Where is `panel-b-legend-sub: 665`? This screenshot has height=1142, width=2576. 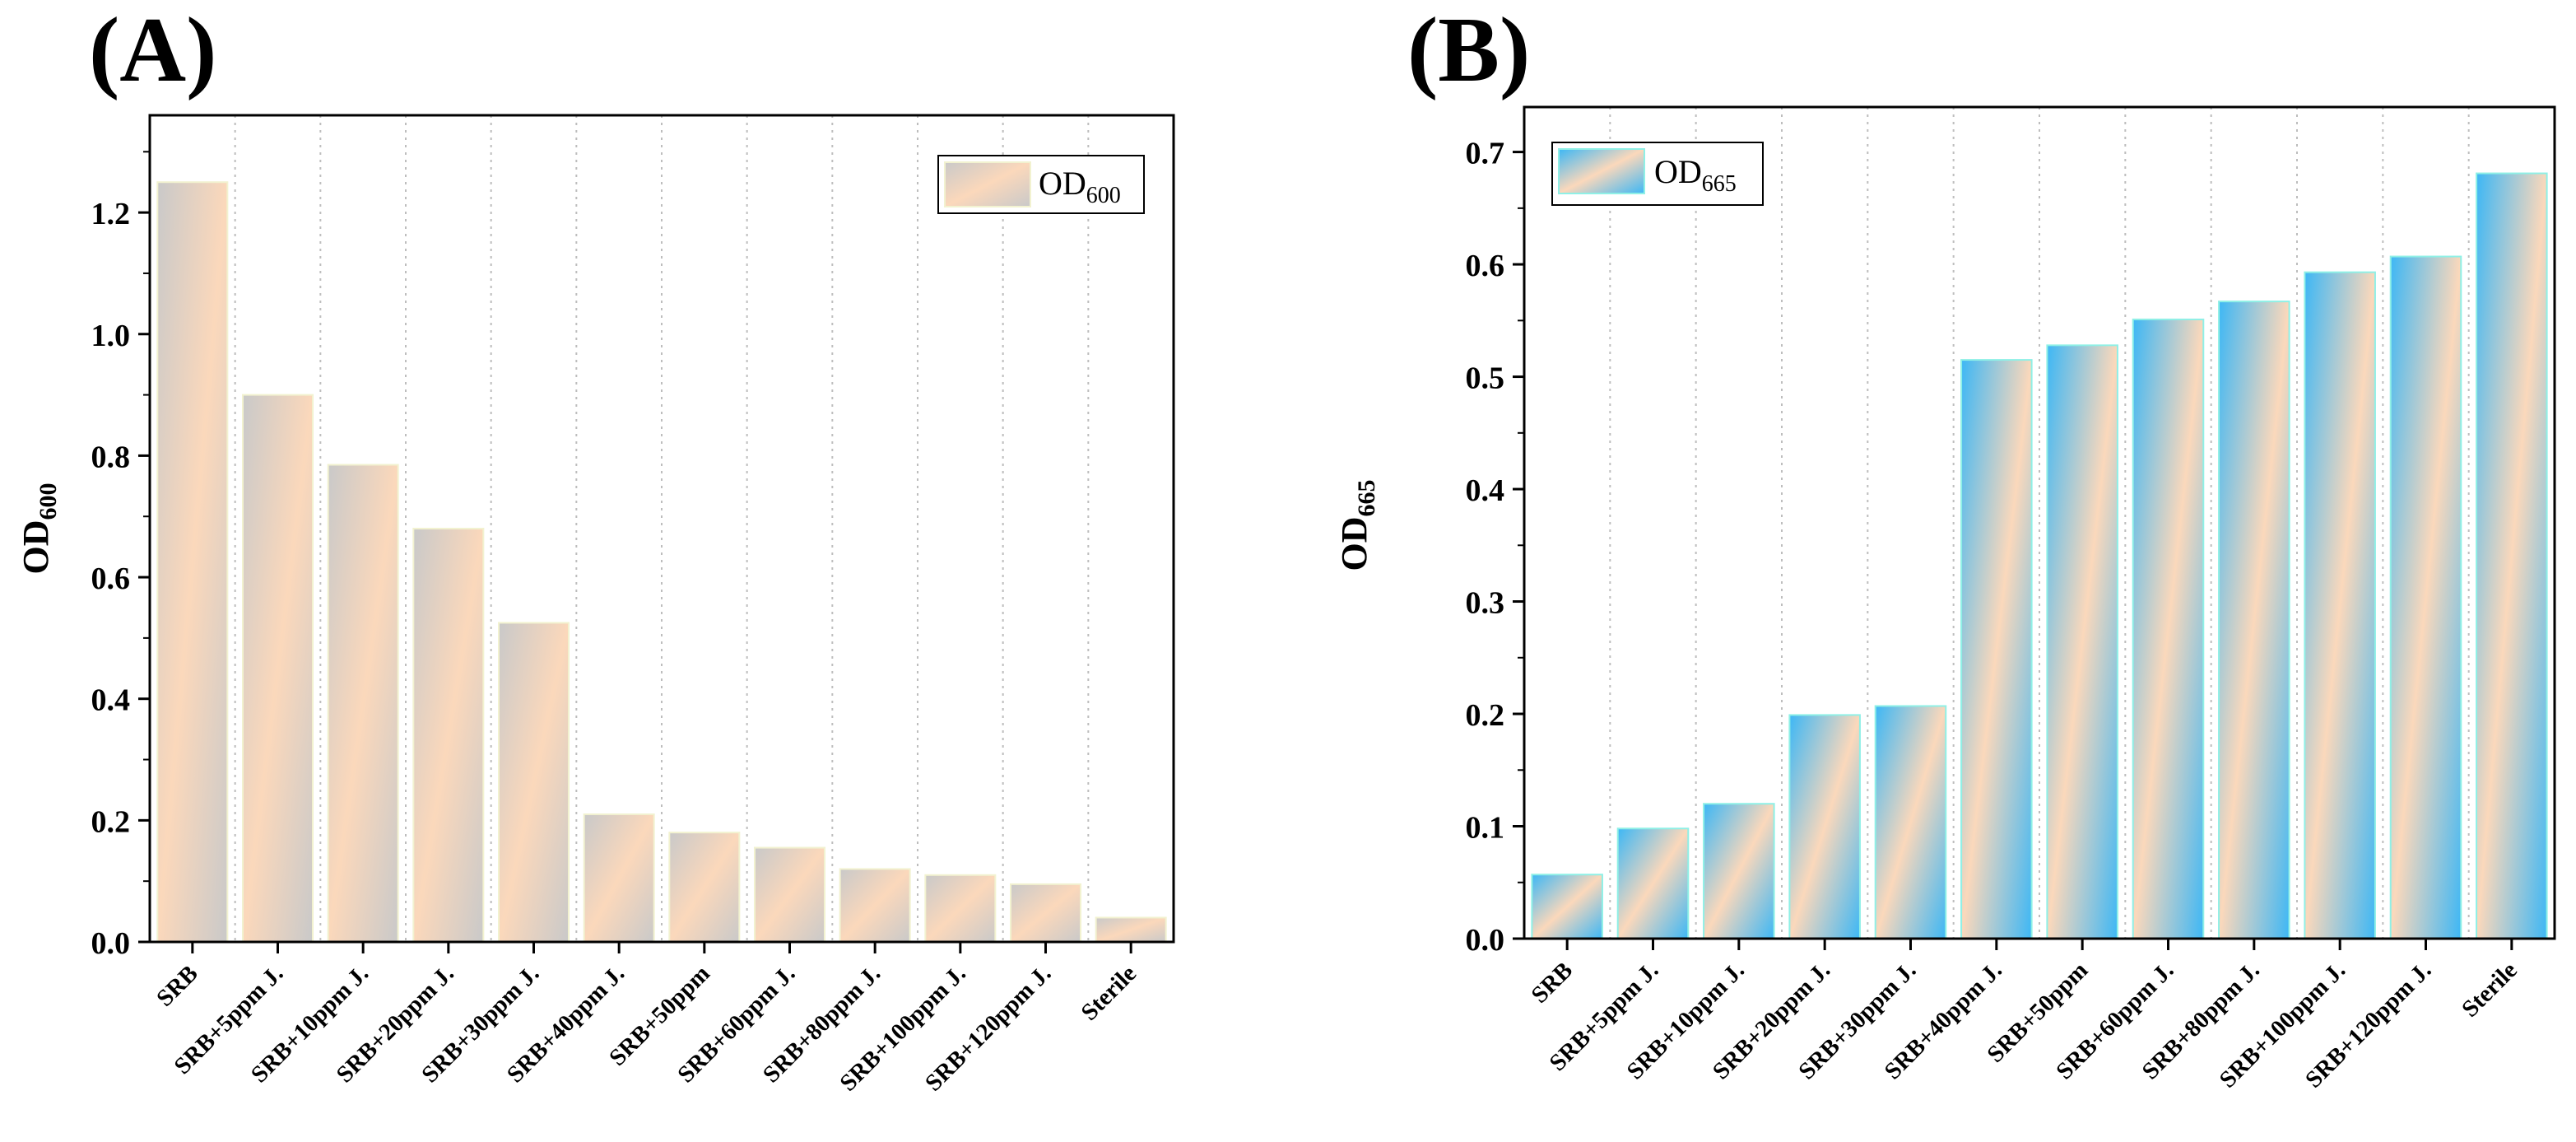 panel-b-legend-sub: 665 is located at coordinates (1719, 184).